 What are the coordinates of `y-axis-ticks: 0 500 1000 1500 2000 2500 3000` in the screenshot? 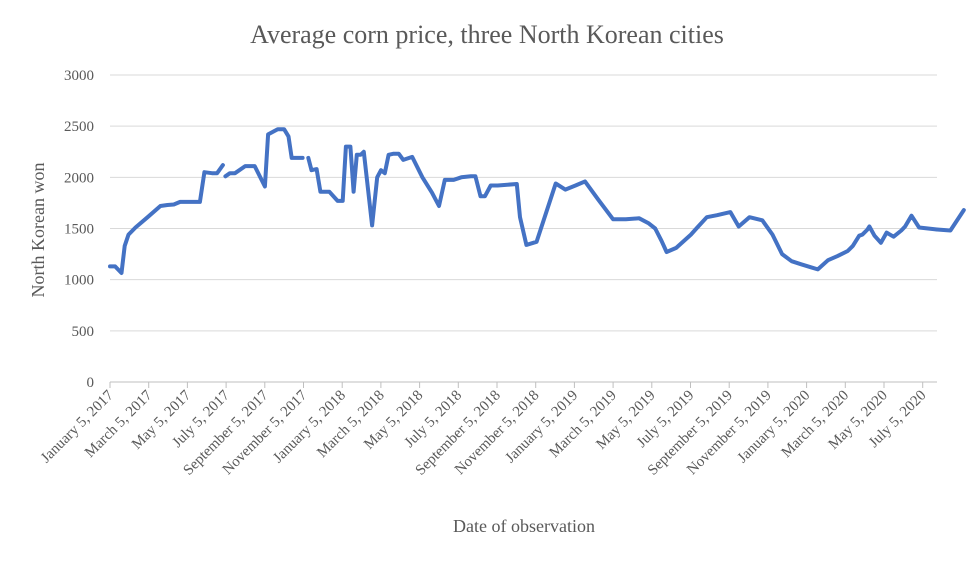 It's located at (79, 229).